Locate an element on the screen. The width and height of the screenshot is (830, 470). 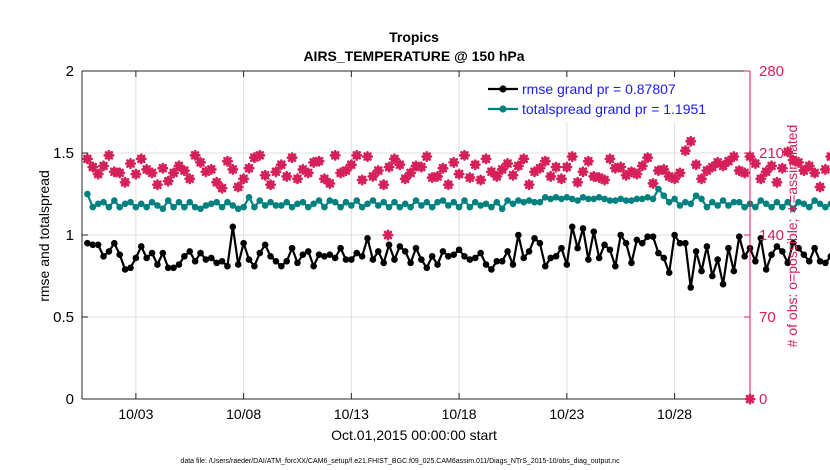
y-left-tick-label: 0.5 is located at coordinates (63, 317).